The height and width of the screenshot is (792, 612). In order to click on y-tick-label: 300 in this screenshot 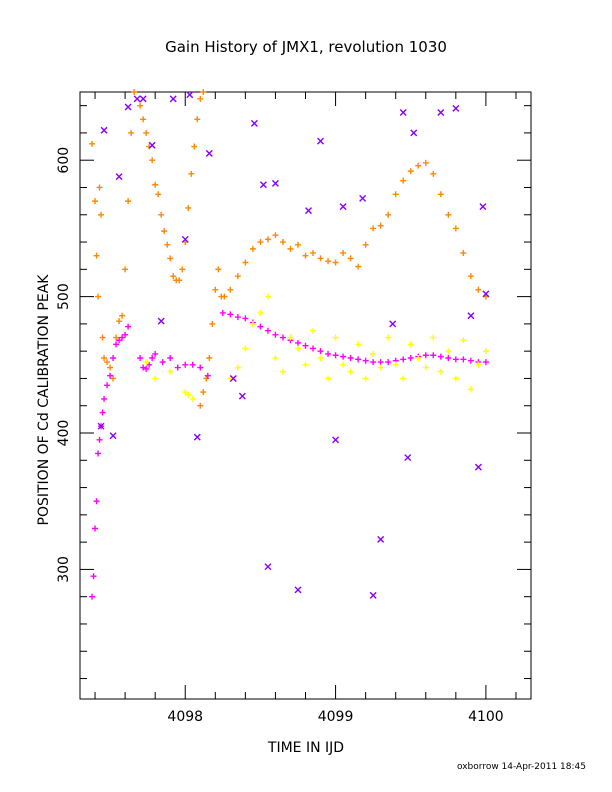, I will do `click(64, 569)`.